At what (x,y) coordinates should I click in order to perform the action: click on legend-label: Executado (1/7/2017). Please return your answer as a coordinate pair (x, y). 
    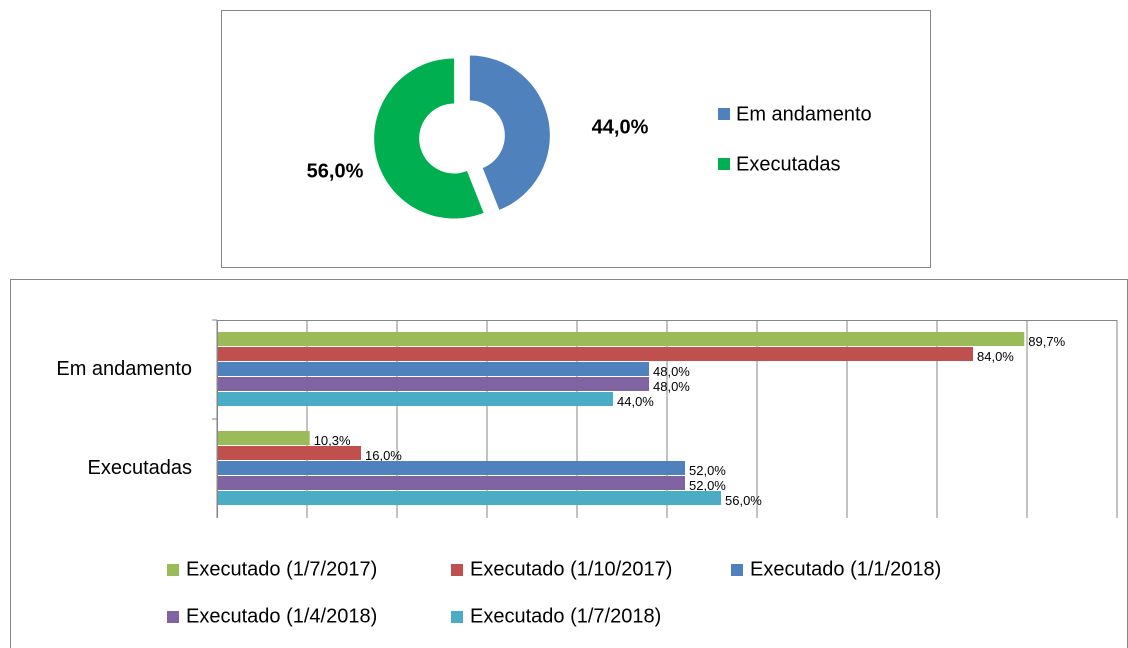
    Looking at the image, I should click on (281, 569).